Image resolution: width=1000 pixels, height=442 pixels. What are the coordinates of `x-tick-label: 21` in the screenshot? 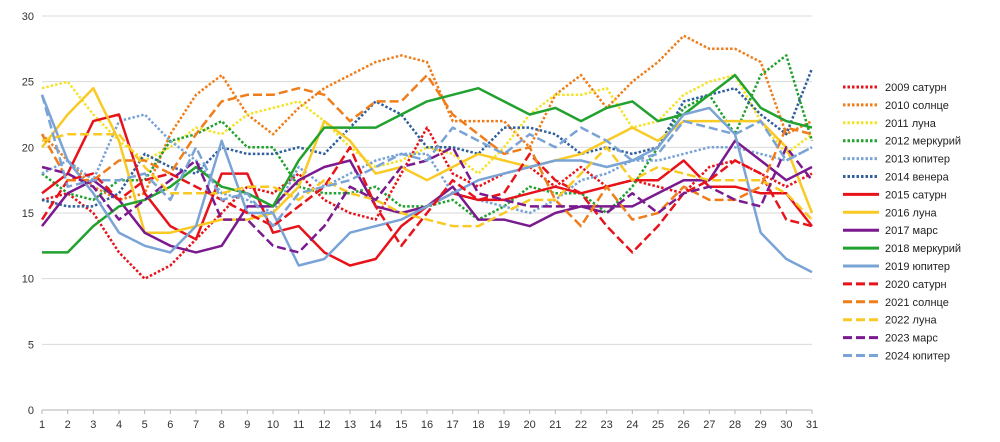 It's located at (555, 425).